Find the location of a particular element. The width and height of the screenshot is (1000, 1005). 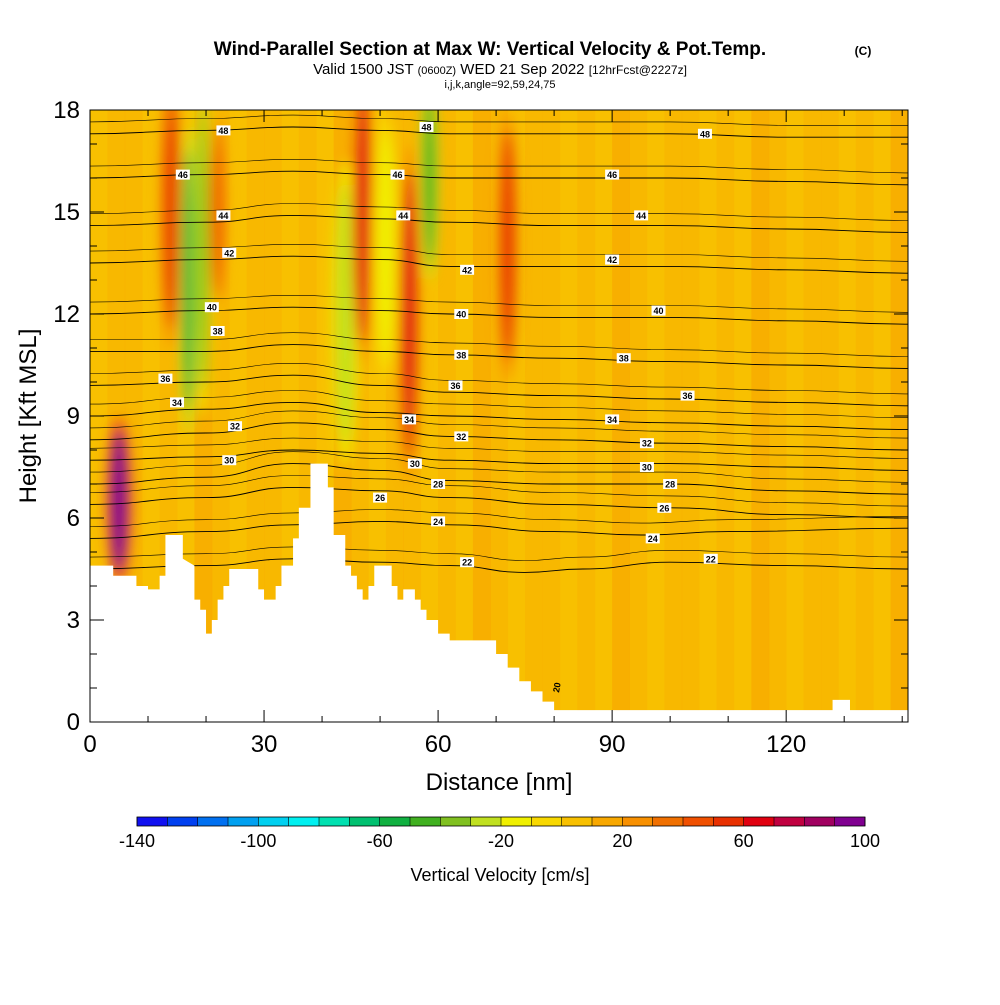

x-axis-label: Distance [nm] is located at coordinates (499, 782).